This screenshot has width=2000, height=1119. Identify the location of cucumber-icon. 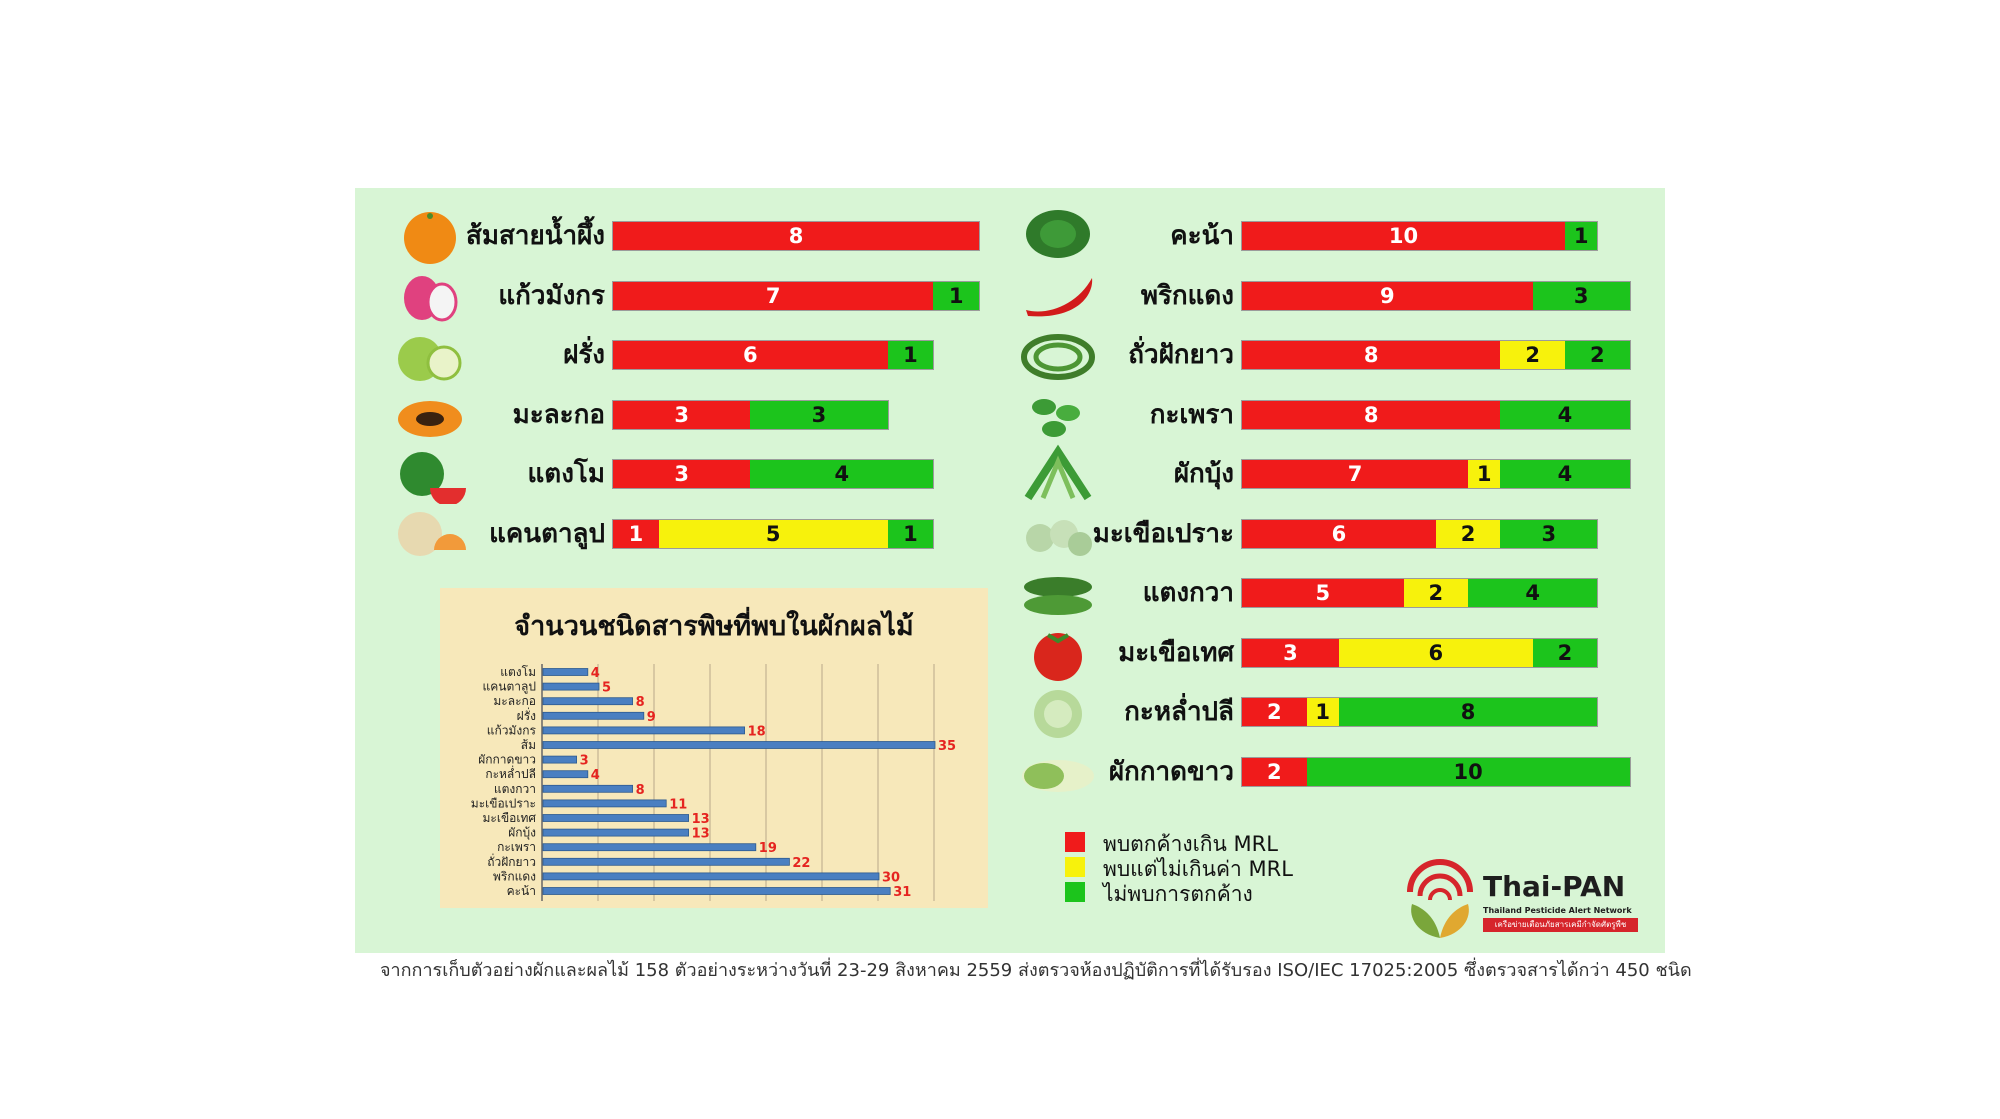
(1058, 592).